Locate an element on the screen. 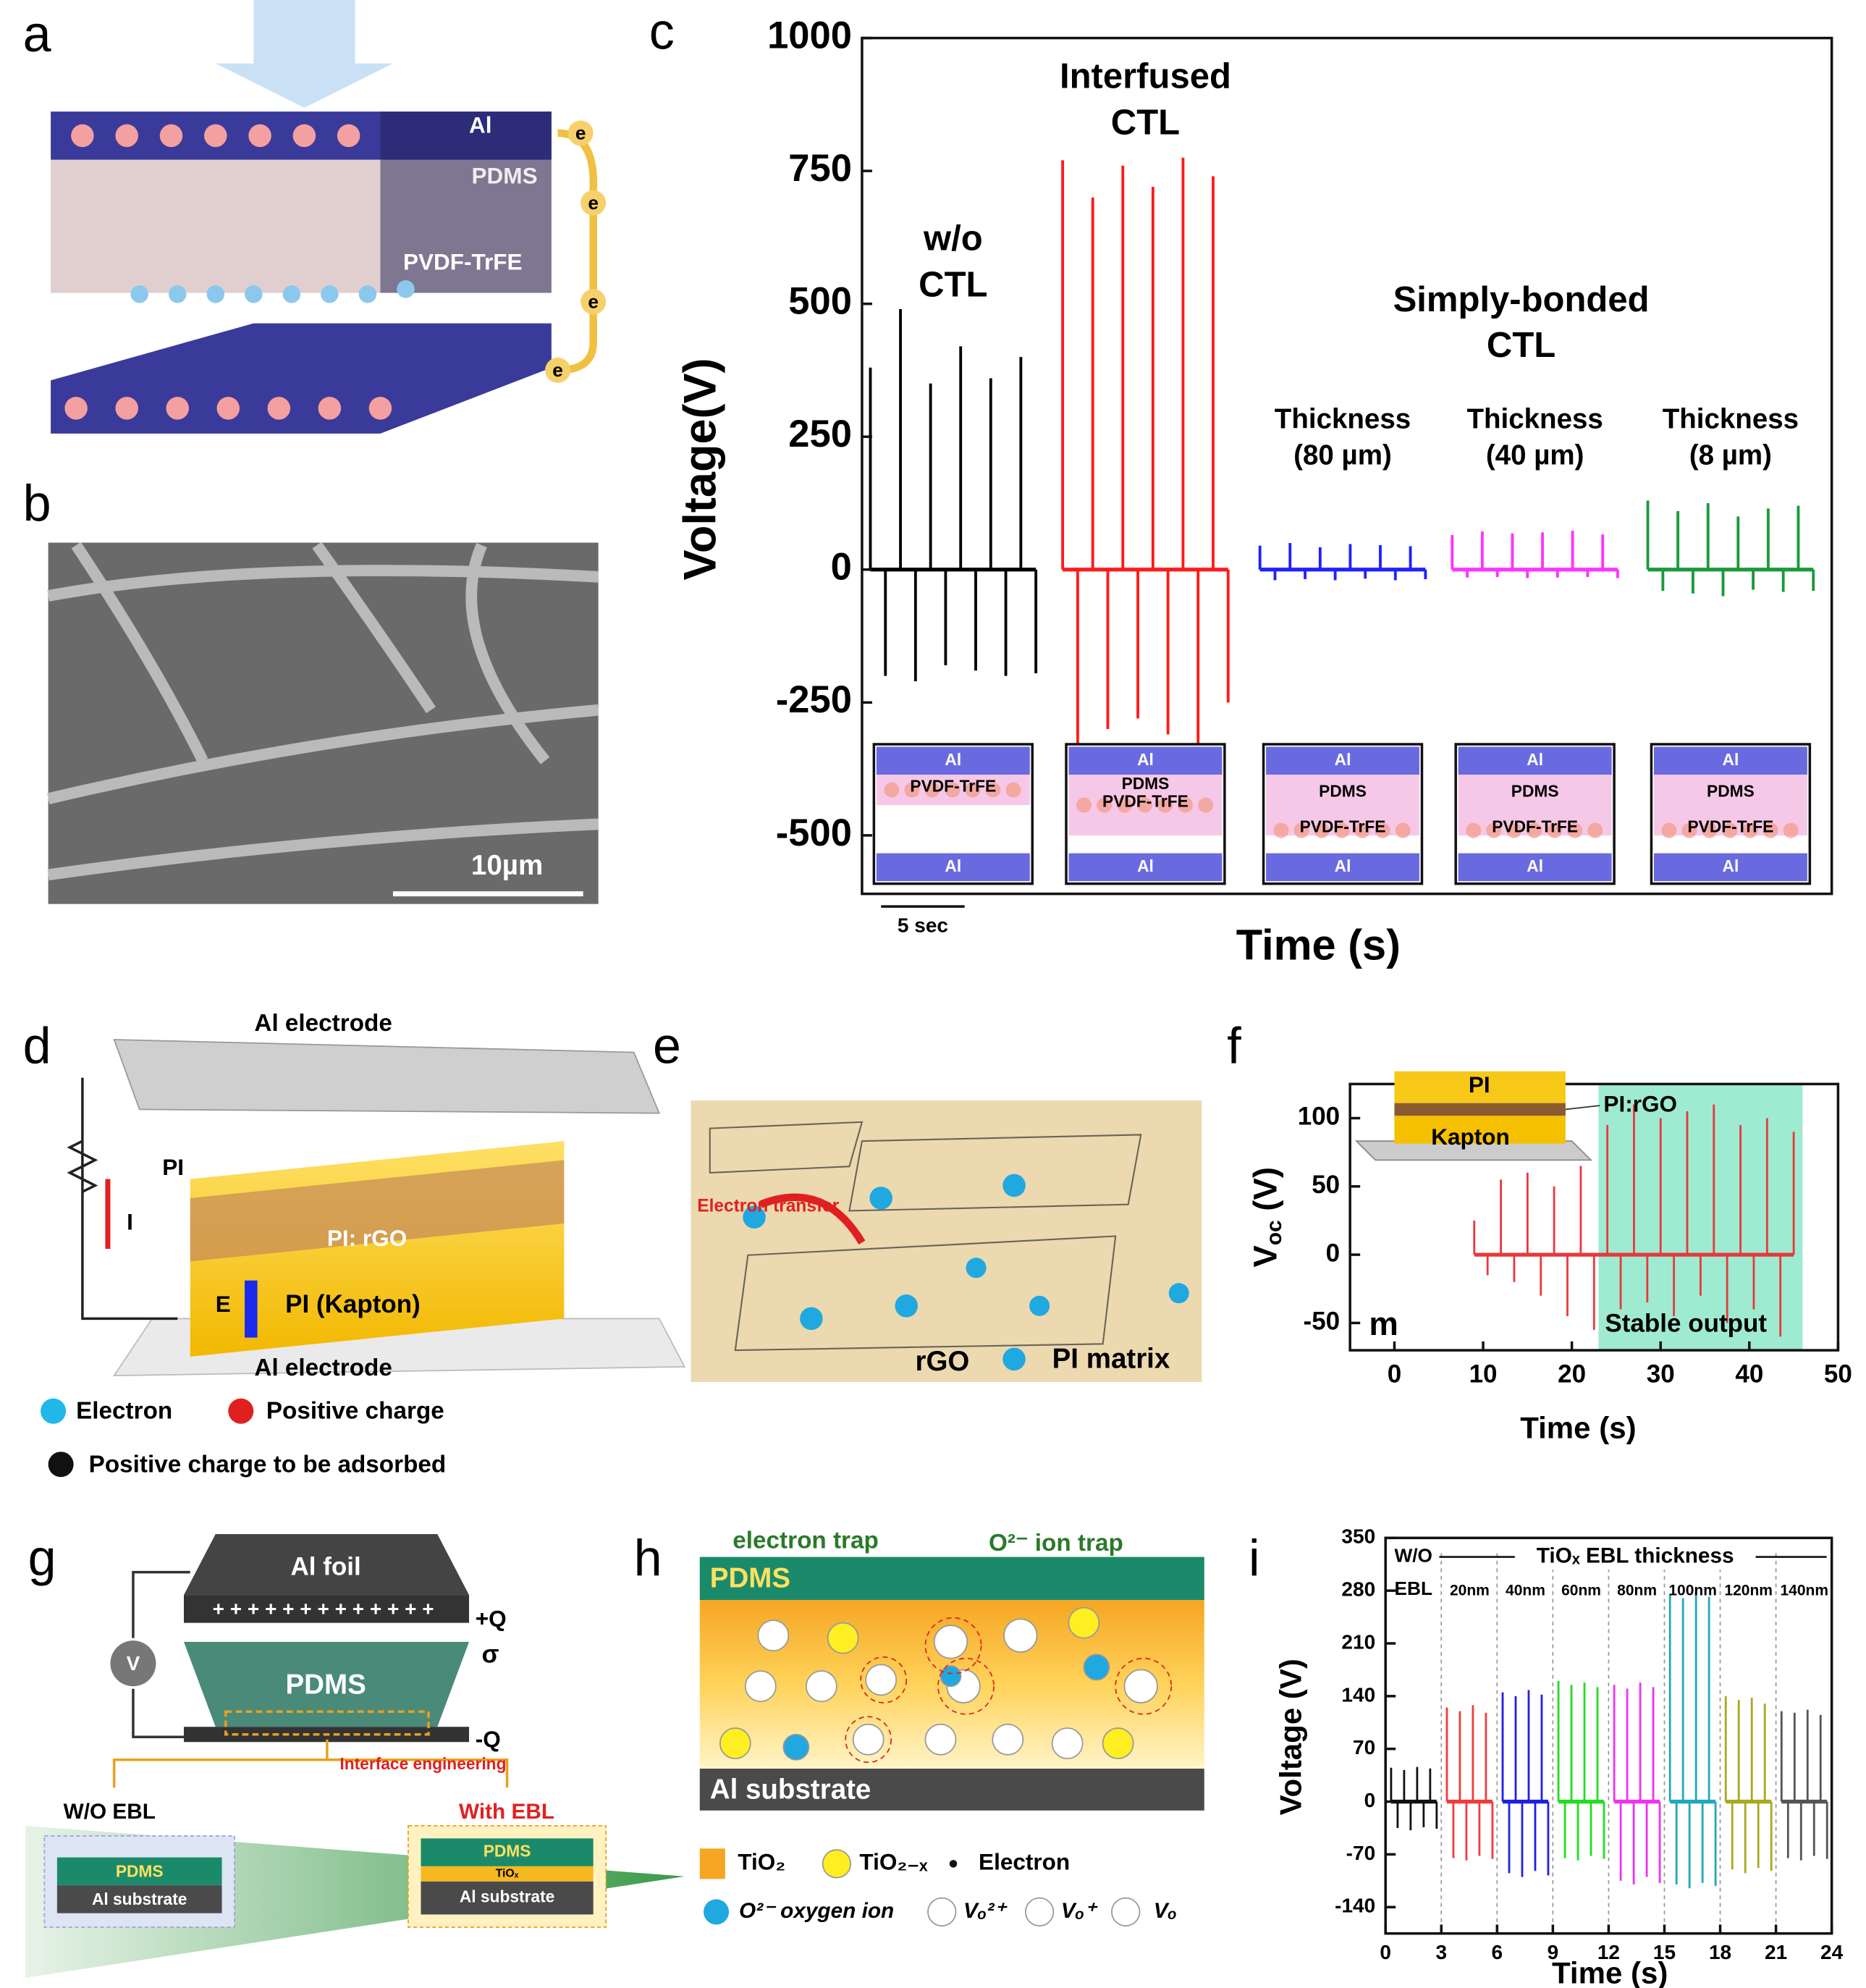 The image size is (1866, 1988). y-tick-label: 750 is located at coordinates (820, 168).